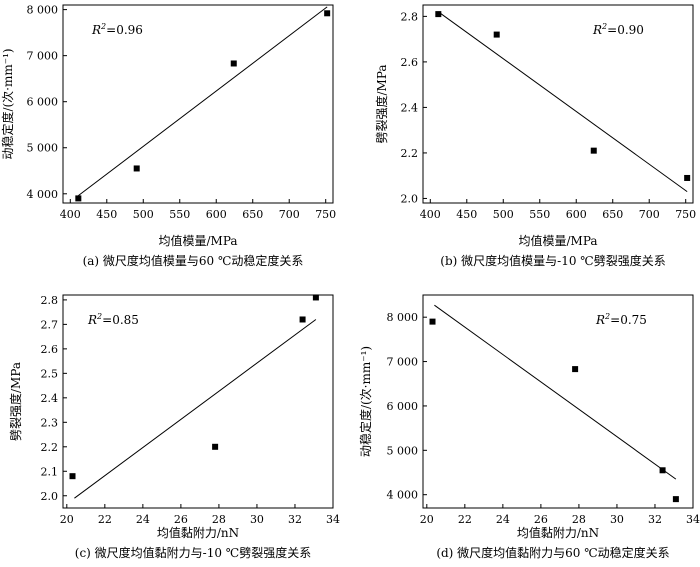 The image size is (700, 567). What do you see at coordinates (50, 373) in the screenshot?
I see `y-tick-label: 2.5` at bounding box center [50, 373].